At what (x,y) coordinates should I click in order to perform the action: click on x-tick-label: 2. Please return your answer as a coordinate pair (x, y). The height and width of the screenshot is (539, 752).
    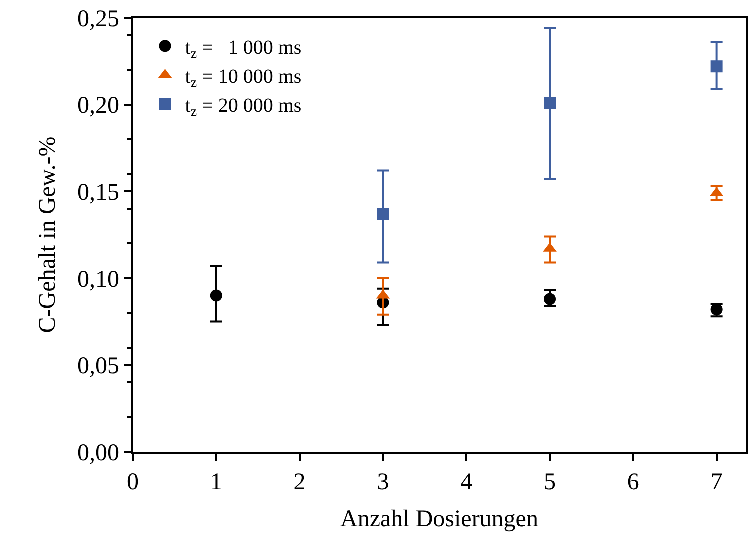
    Looking at the image, I should click on (300, 483).